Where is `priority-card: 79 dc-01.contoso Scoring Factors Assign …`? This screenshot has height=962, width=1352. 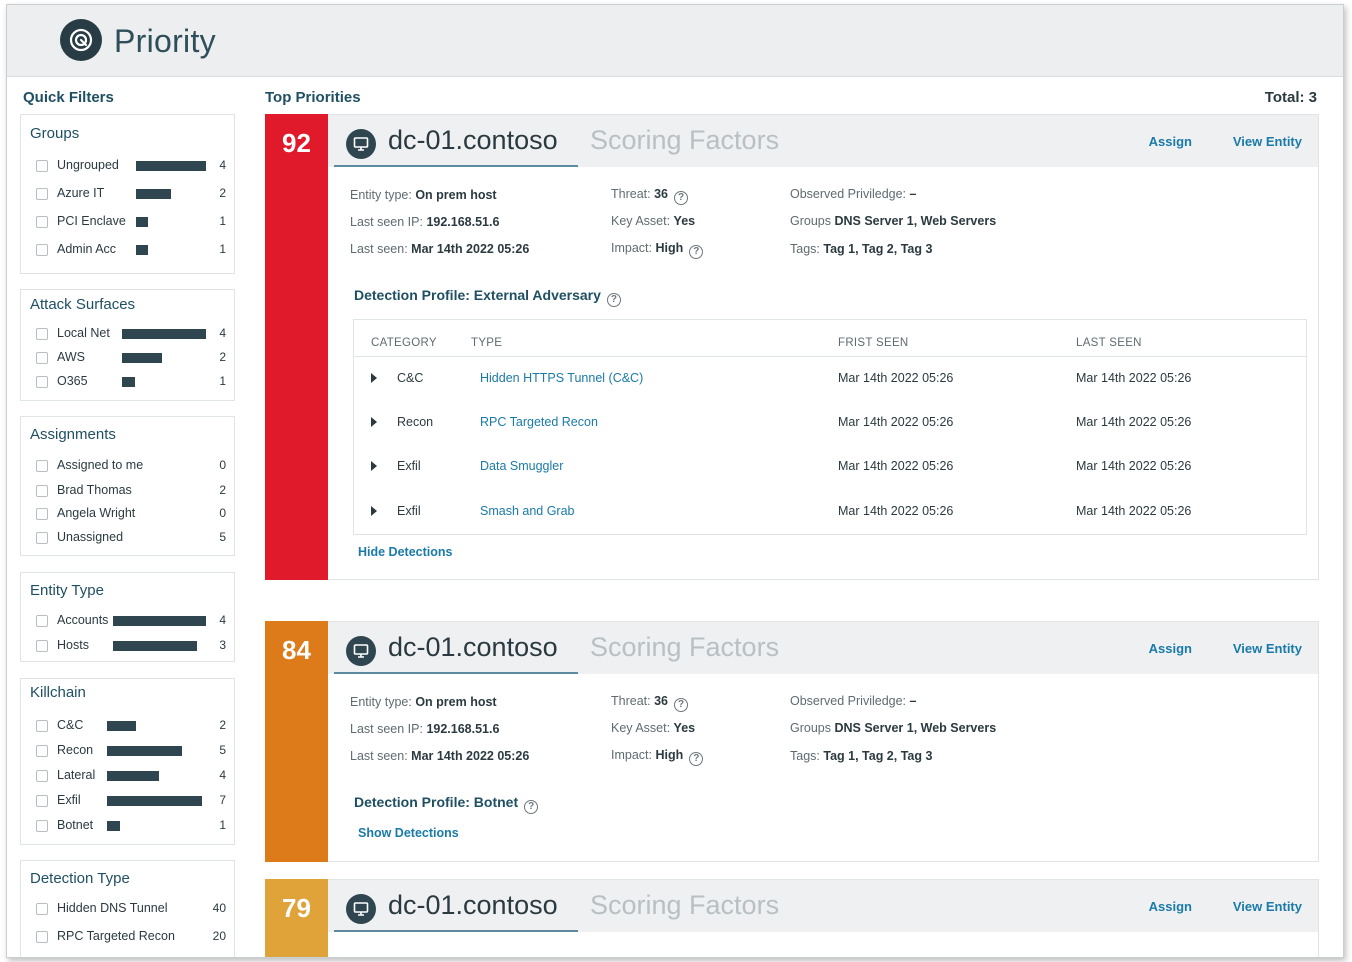 priority-card: 79 dc-01.contoso Scoring Factors Assign … is located at coordinates (792, 918).